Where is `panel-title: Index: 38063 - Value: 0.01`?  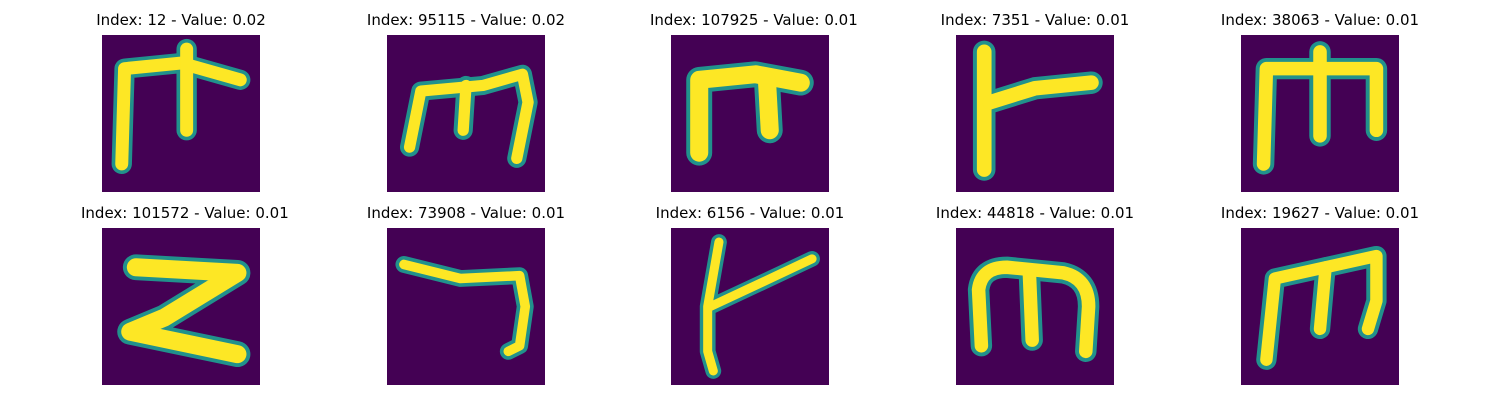
panel-title: Index: 38063 - Value: 0.01 is located at coordinates (1320, 20).